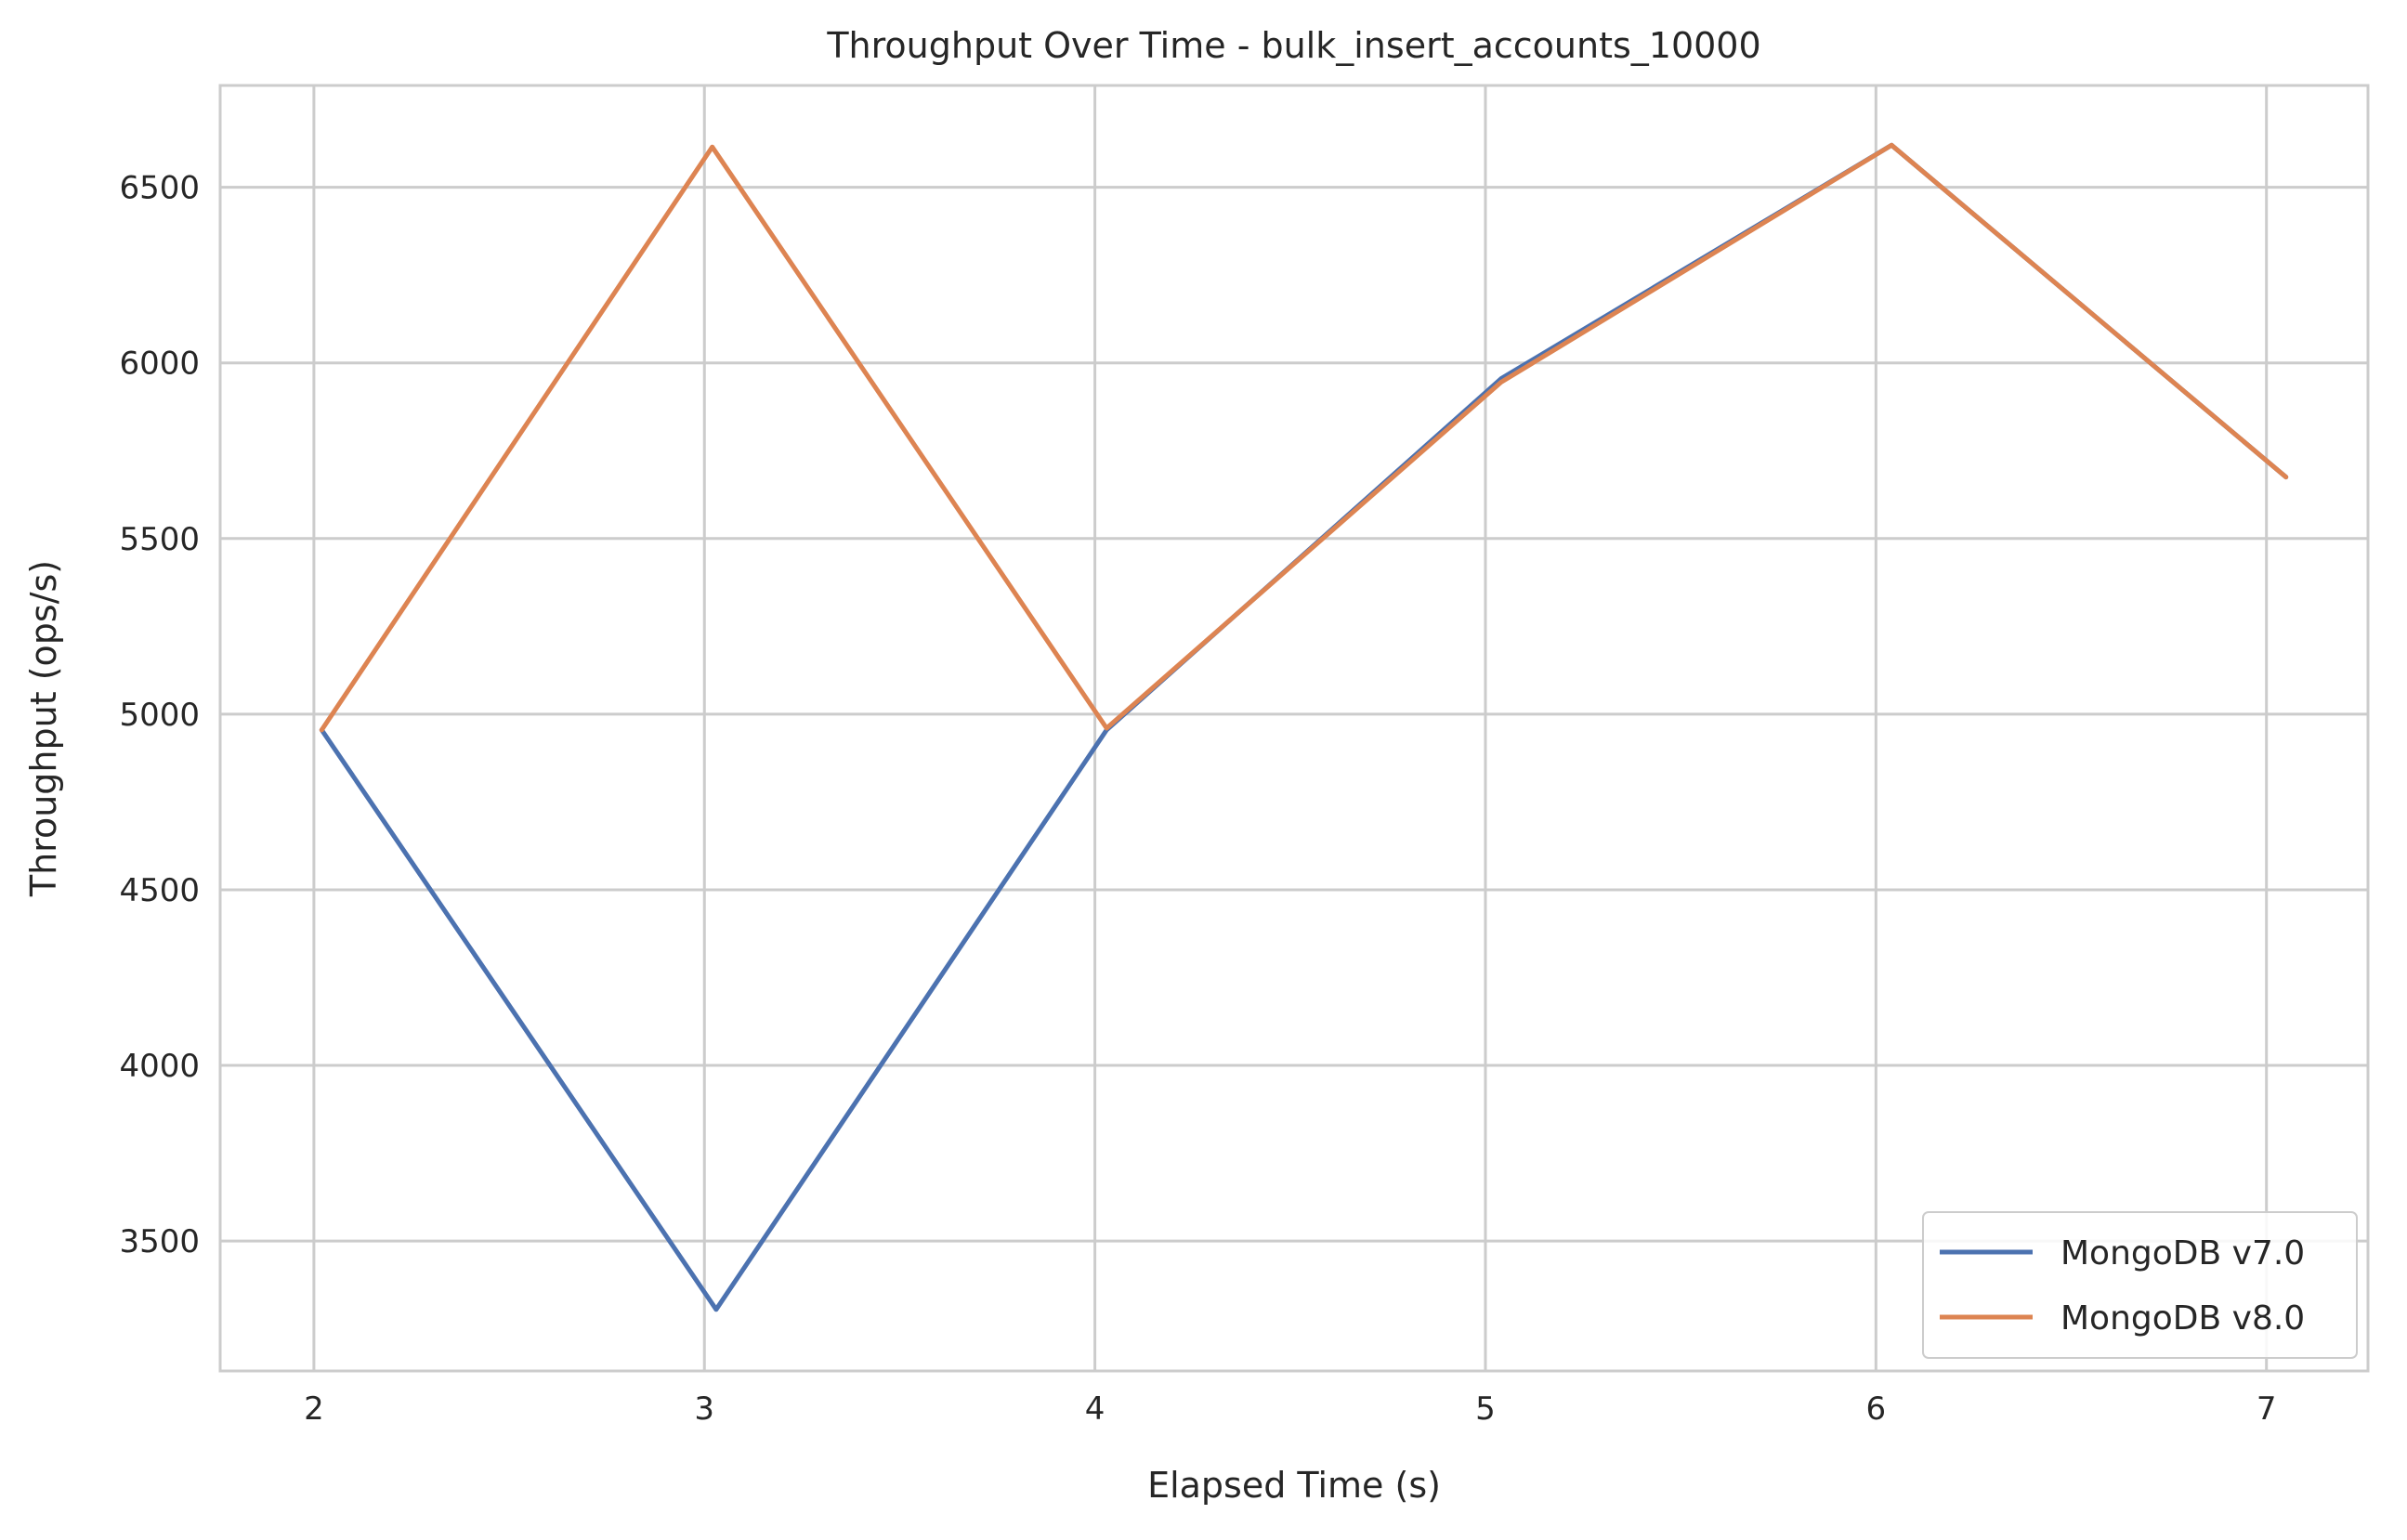  I want to click on y-tick-label: 3500, so click(159, 1241).